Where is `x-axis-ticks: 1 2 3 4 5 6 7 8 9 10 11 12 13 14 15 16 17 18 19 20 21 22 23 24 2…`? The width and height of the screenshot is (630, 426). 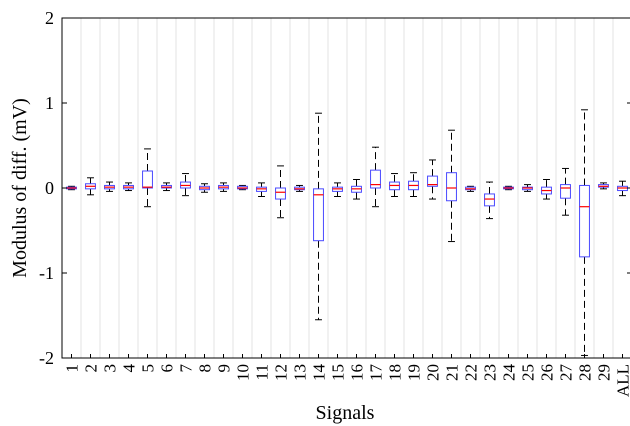
x-axis-ticks: 1 2 3 4 5 6 7 8 9 10 11 12 13 14 15 16 17 18 19 20 21 22 23 24 2… is located at coordinates (346, 375).